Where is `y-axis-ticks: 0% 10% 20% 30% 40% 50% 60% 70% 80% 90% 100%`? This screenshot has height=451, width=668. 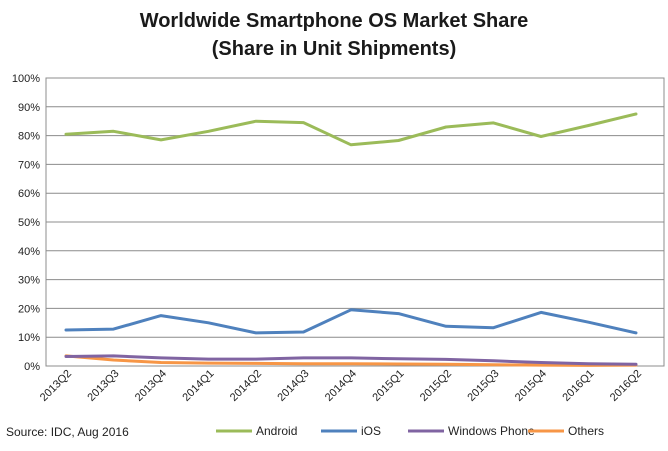
y-axis-ticks: 0% 10% 20% 30% 40% 50% 60% 70% 80% 90% 100% is located at coordinates (26, 223).